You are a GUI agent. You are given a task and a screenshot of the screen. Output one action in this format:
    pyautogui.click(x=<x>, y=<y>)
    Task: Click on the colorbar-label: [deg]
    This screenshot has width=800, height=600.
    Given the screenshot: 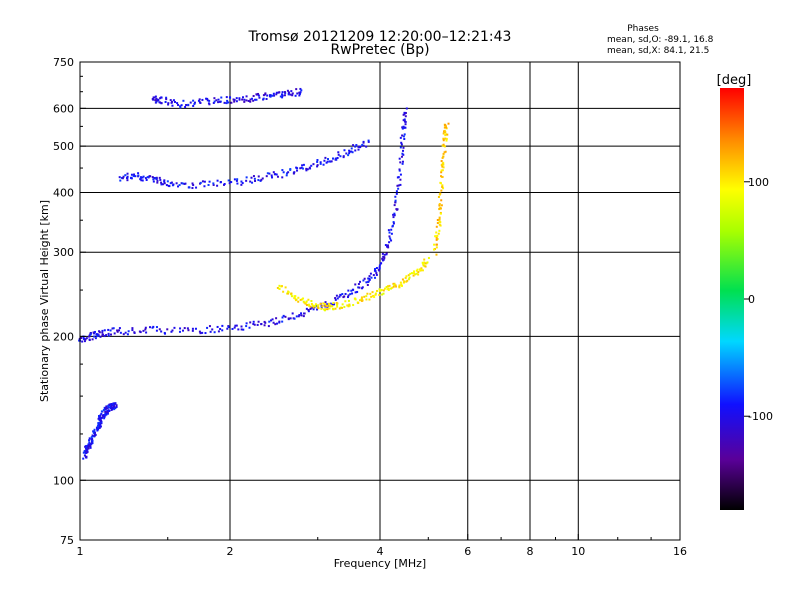 What is the action you would take?
    pyautogui.click(x=734, y=80)
    